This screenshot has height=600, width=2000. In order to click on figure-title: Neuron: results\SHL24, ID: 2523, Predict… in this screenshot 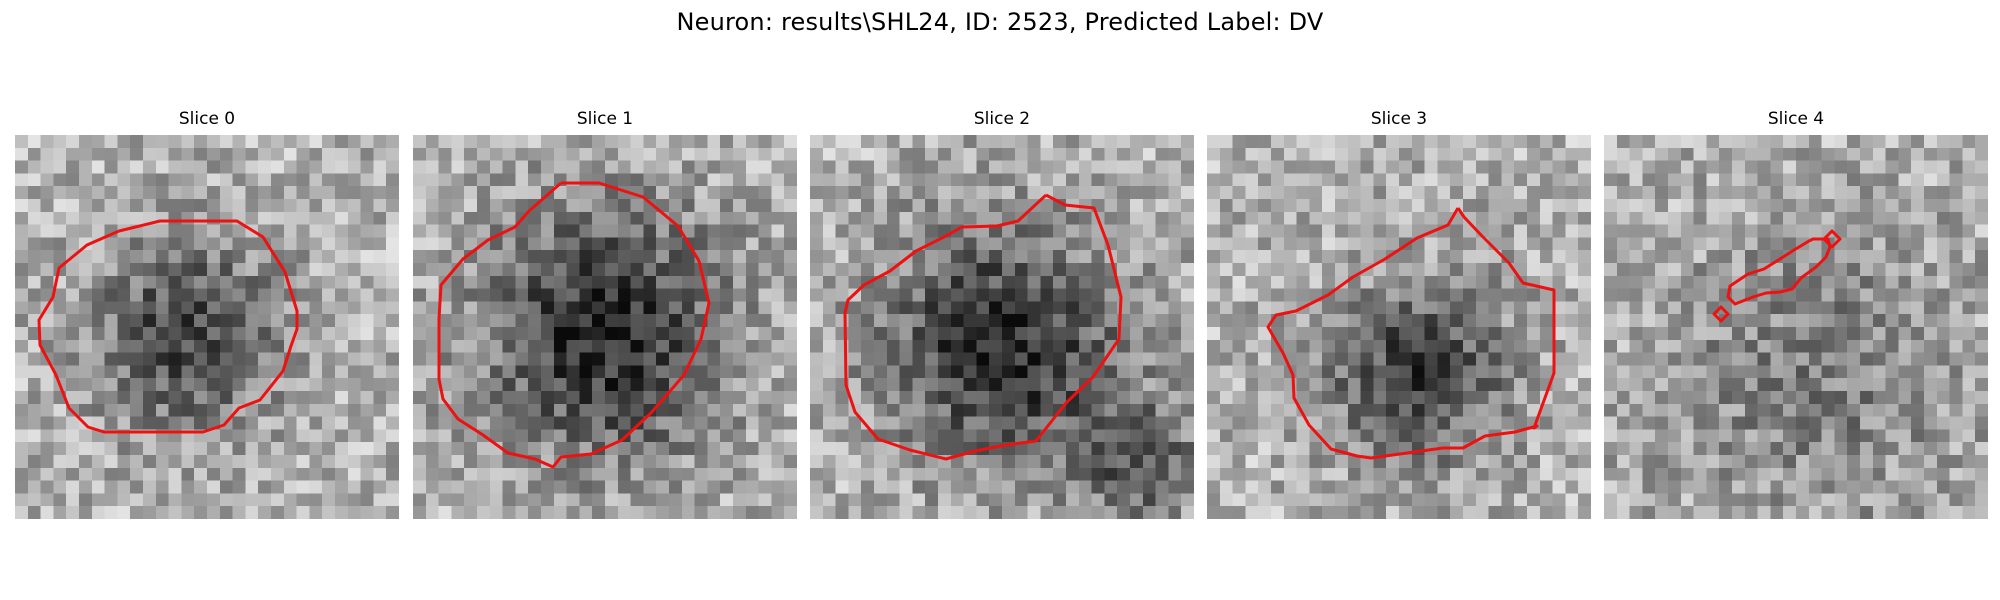, I will do `click(1000, 22)`.